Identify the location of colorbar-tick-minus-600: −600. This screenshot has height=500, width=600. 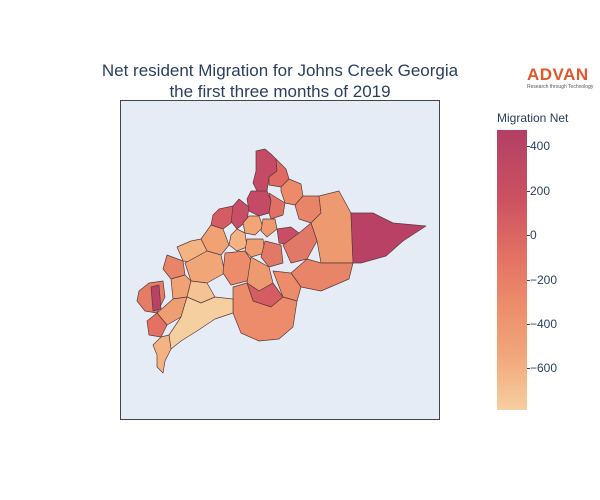
(544, 368).